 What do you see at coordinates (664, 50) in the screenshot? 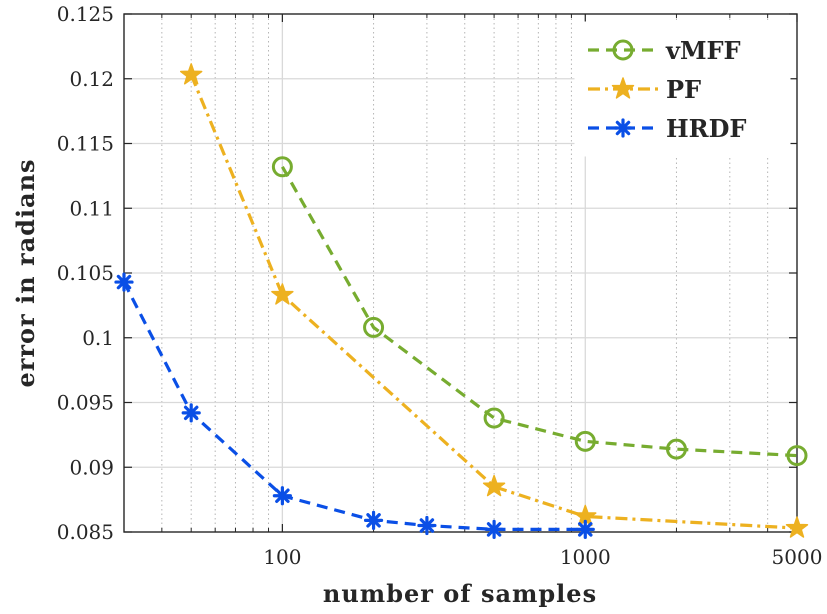
I see `legend-entry-vmff: vMFF` at bounding box center [664, 50].